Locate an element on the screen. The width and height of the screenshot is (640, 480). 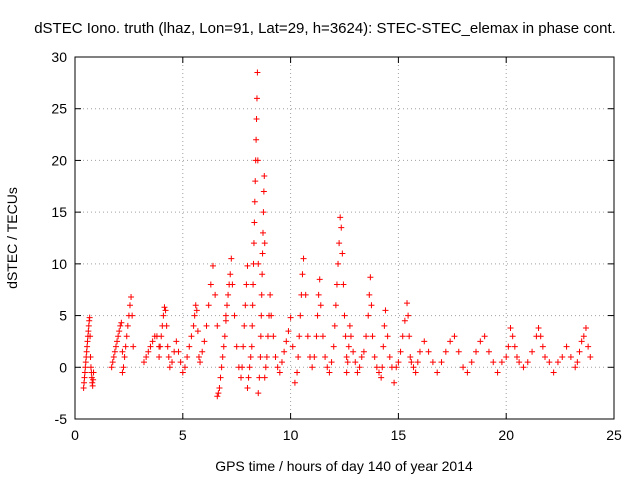
y-tick-label: 20 is located at coordinates (59, 160).